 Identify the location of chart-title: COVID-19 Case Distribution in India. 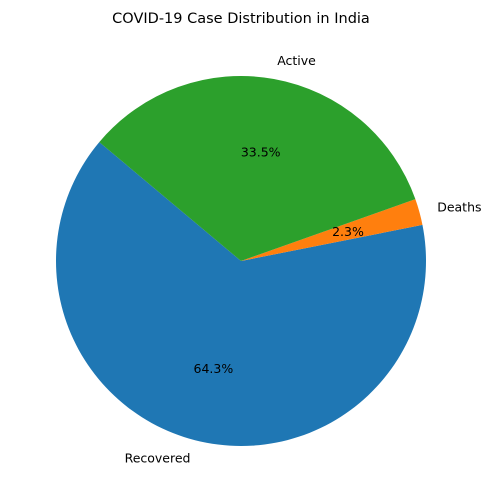
(241, 19).